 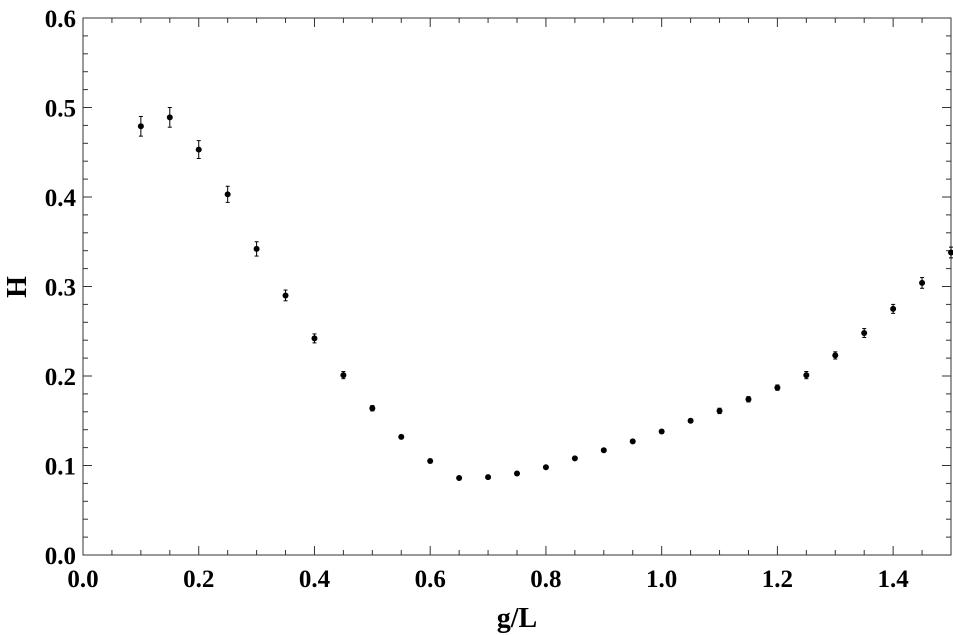 I want to click on x-tick-label: 0.8, so click(x=545, y=579).